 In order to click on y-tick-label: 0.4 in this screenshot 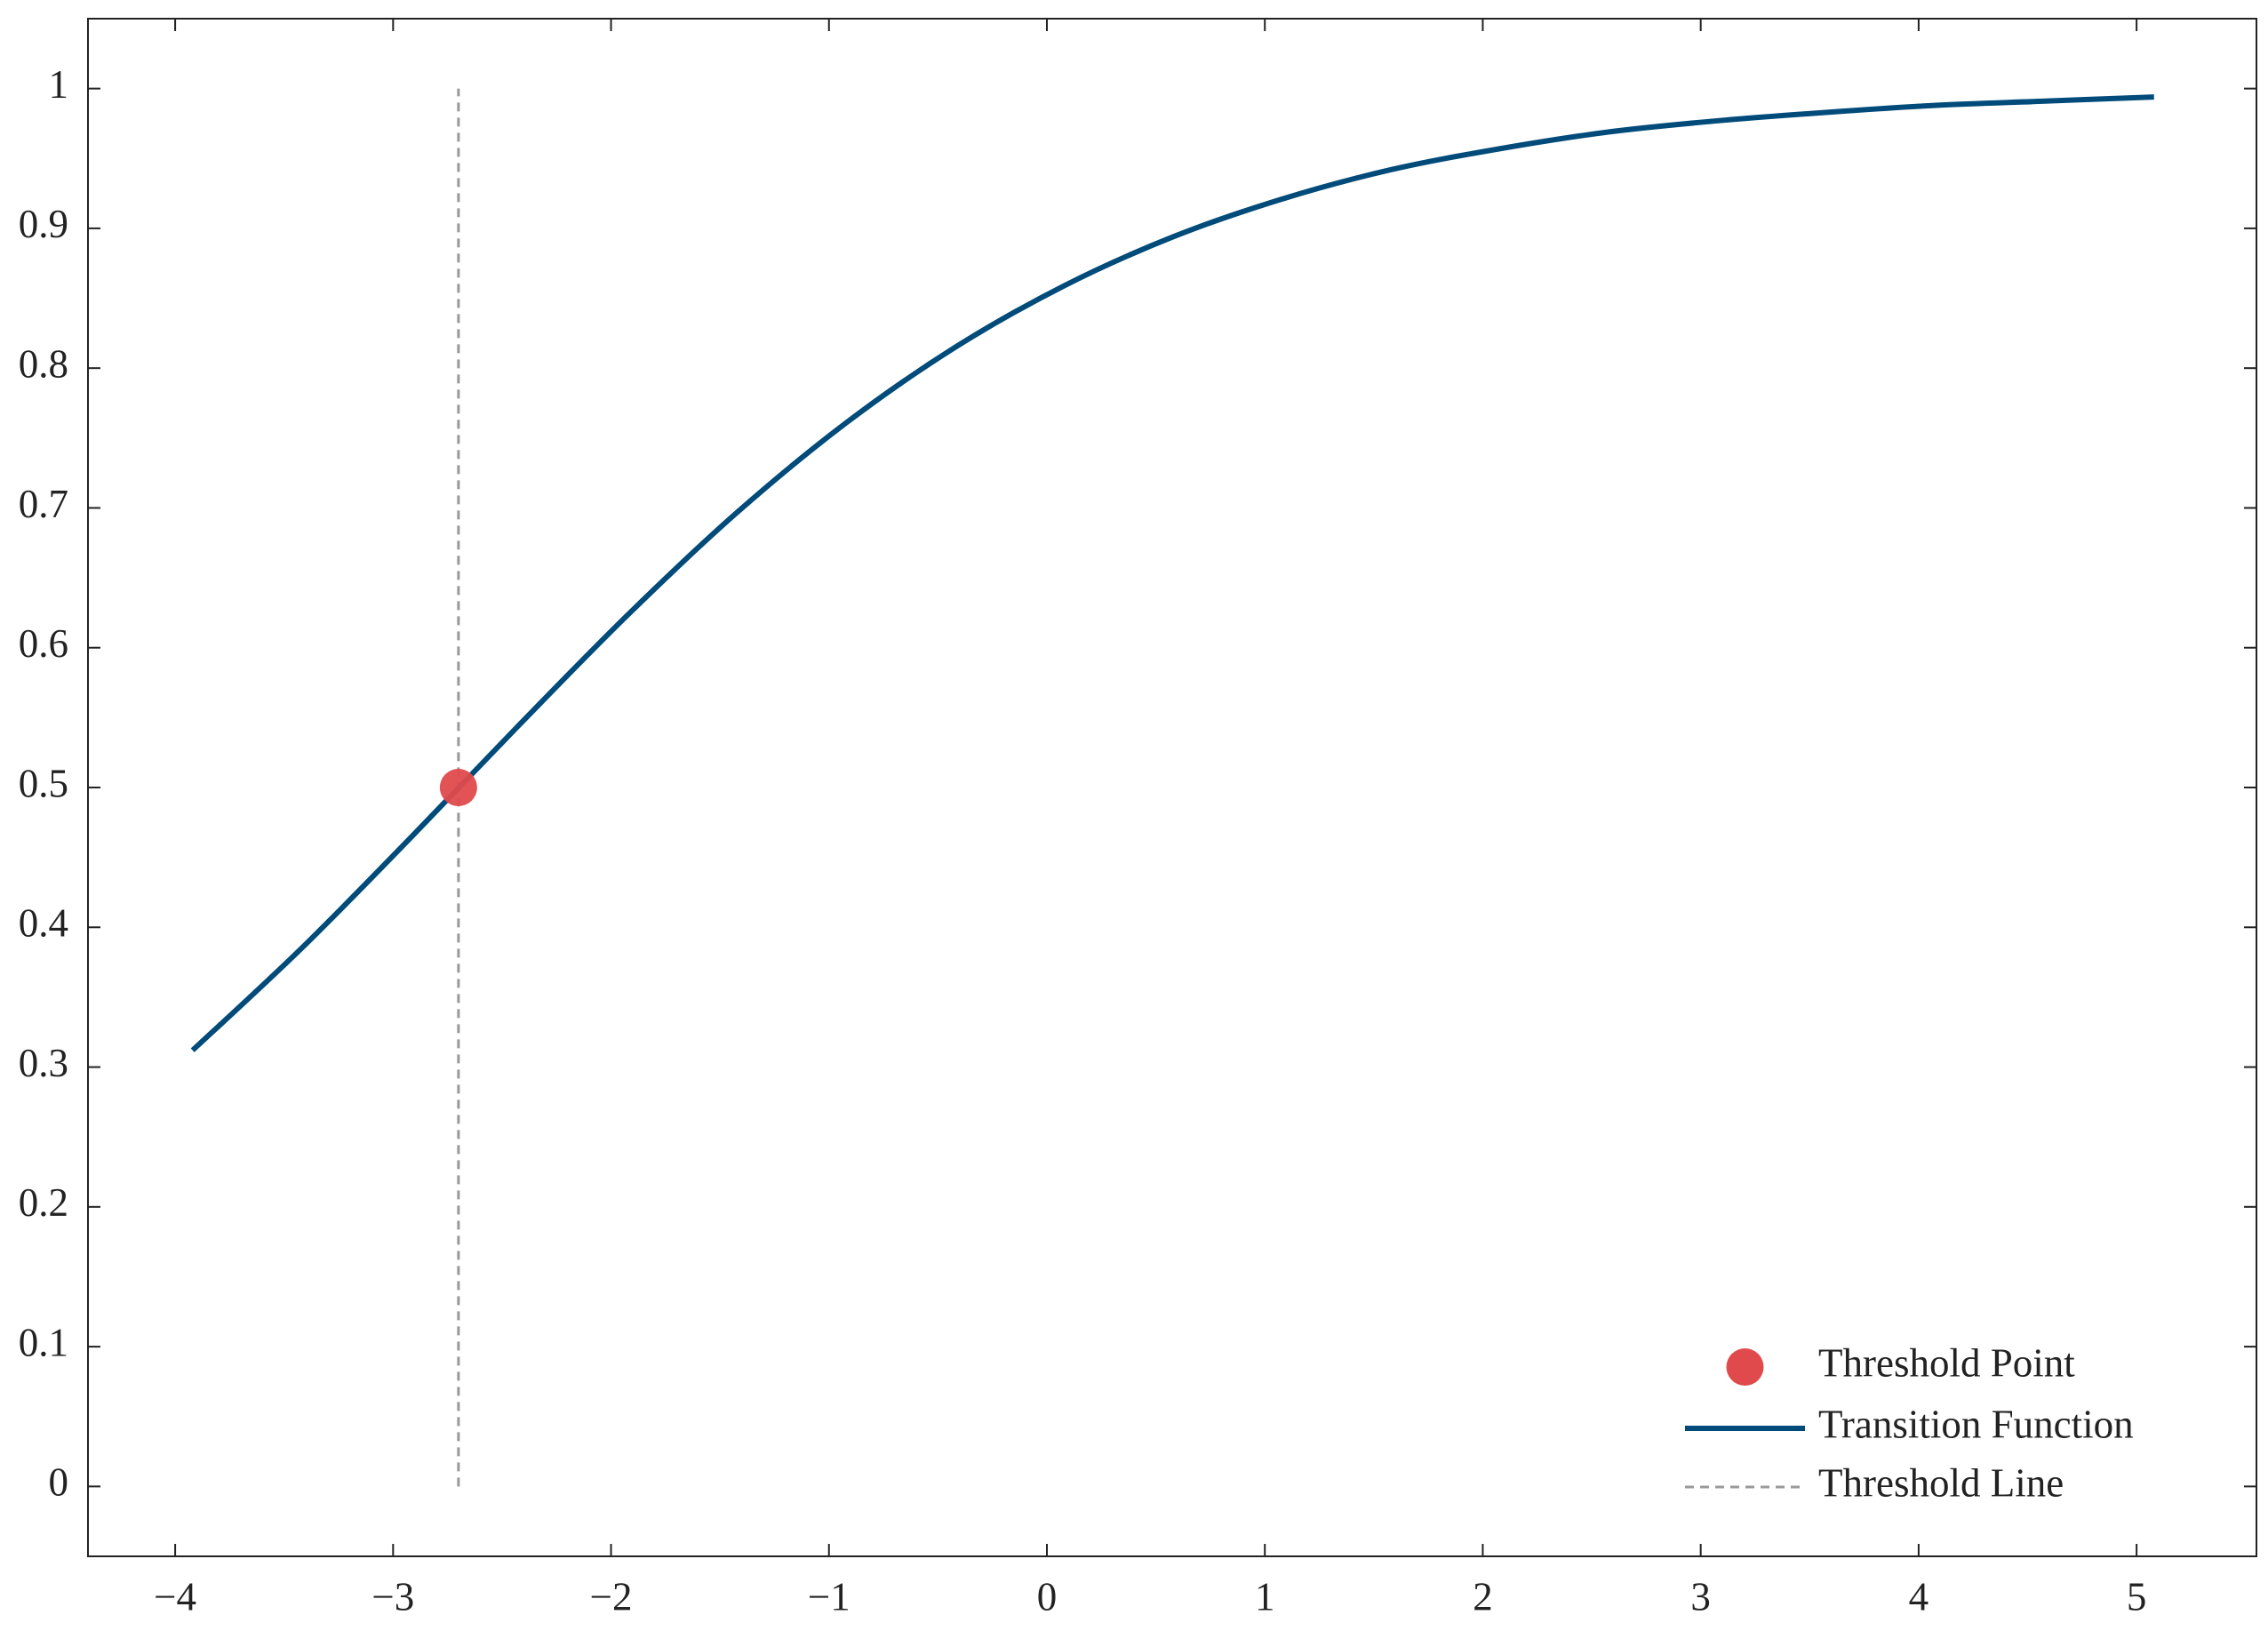, I will do `click(44, 923)`.